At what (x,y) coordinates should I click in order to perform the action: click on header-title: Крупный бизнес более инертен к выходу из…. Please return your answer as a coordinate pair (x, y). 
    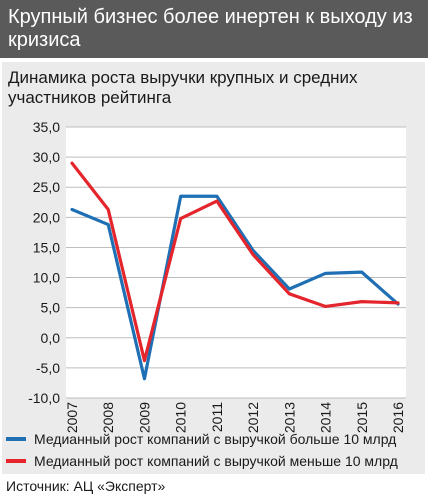
    Looking at the image, I should click on (210, 28).